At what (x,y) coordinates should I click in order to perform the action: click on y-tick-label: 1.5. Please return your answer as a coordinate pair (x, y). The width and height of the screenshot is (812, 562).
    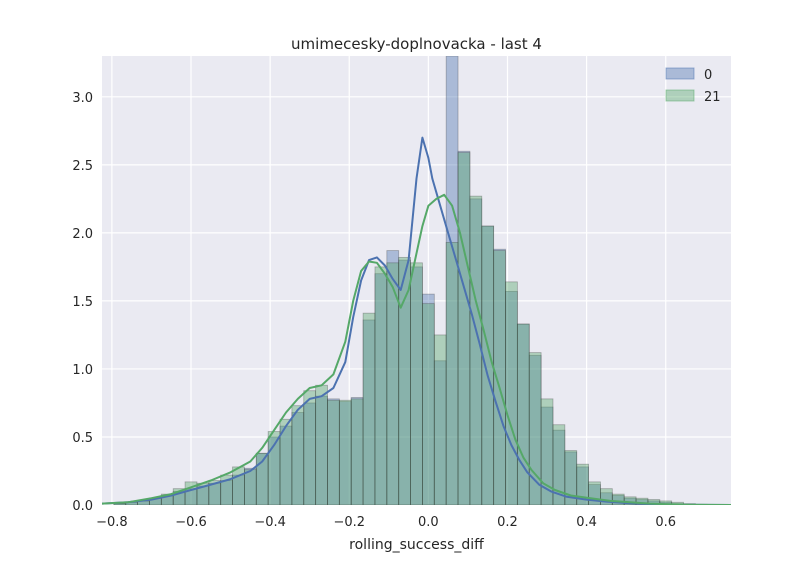
    Looking at the image, I should click on (82, 302).